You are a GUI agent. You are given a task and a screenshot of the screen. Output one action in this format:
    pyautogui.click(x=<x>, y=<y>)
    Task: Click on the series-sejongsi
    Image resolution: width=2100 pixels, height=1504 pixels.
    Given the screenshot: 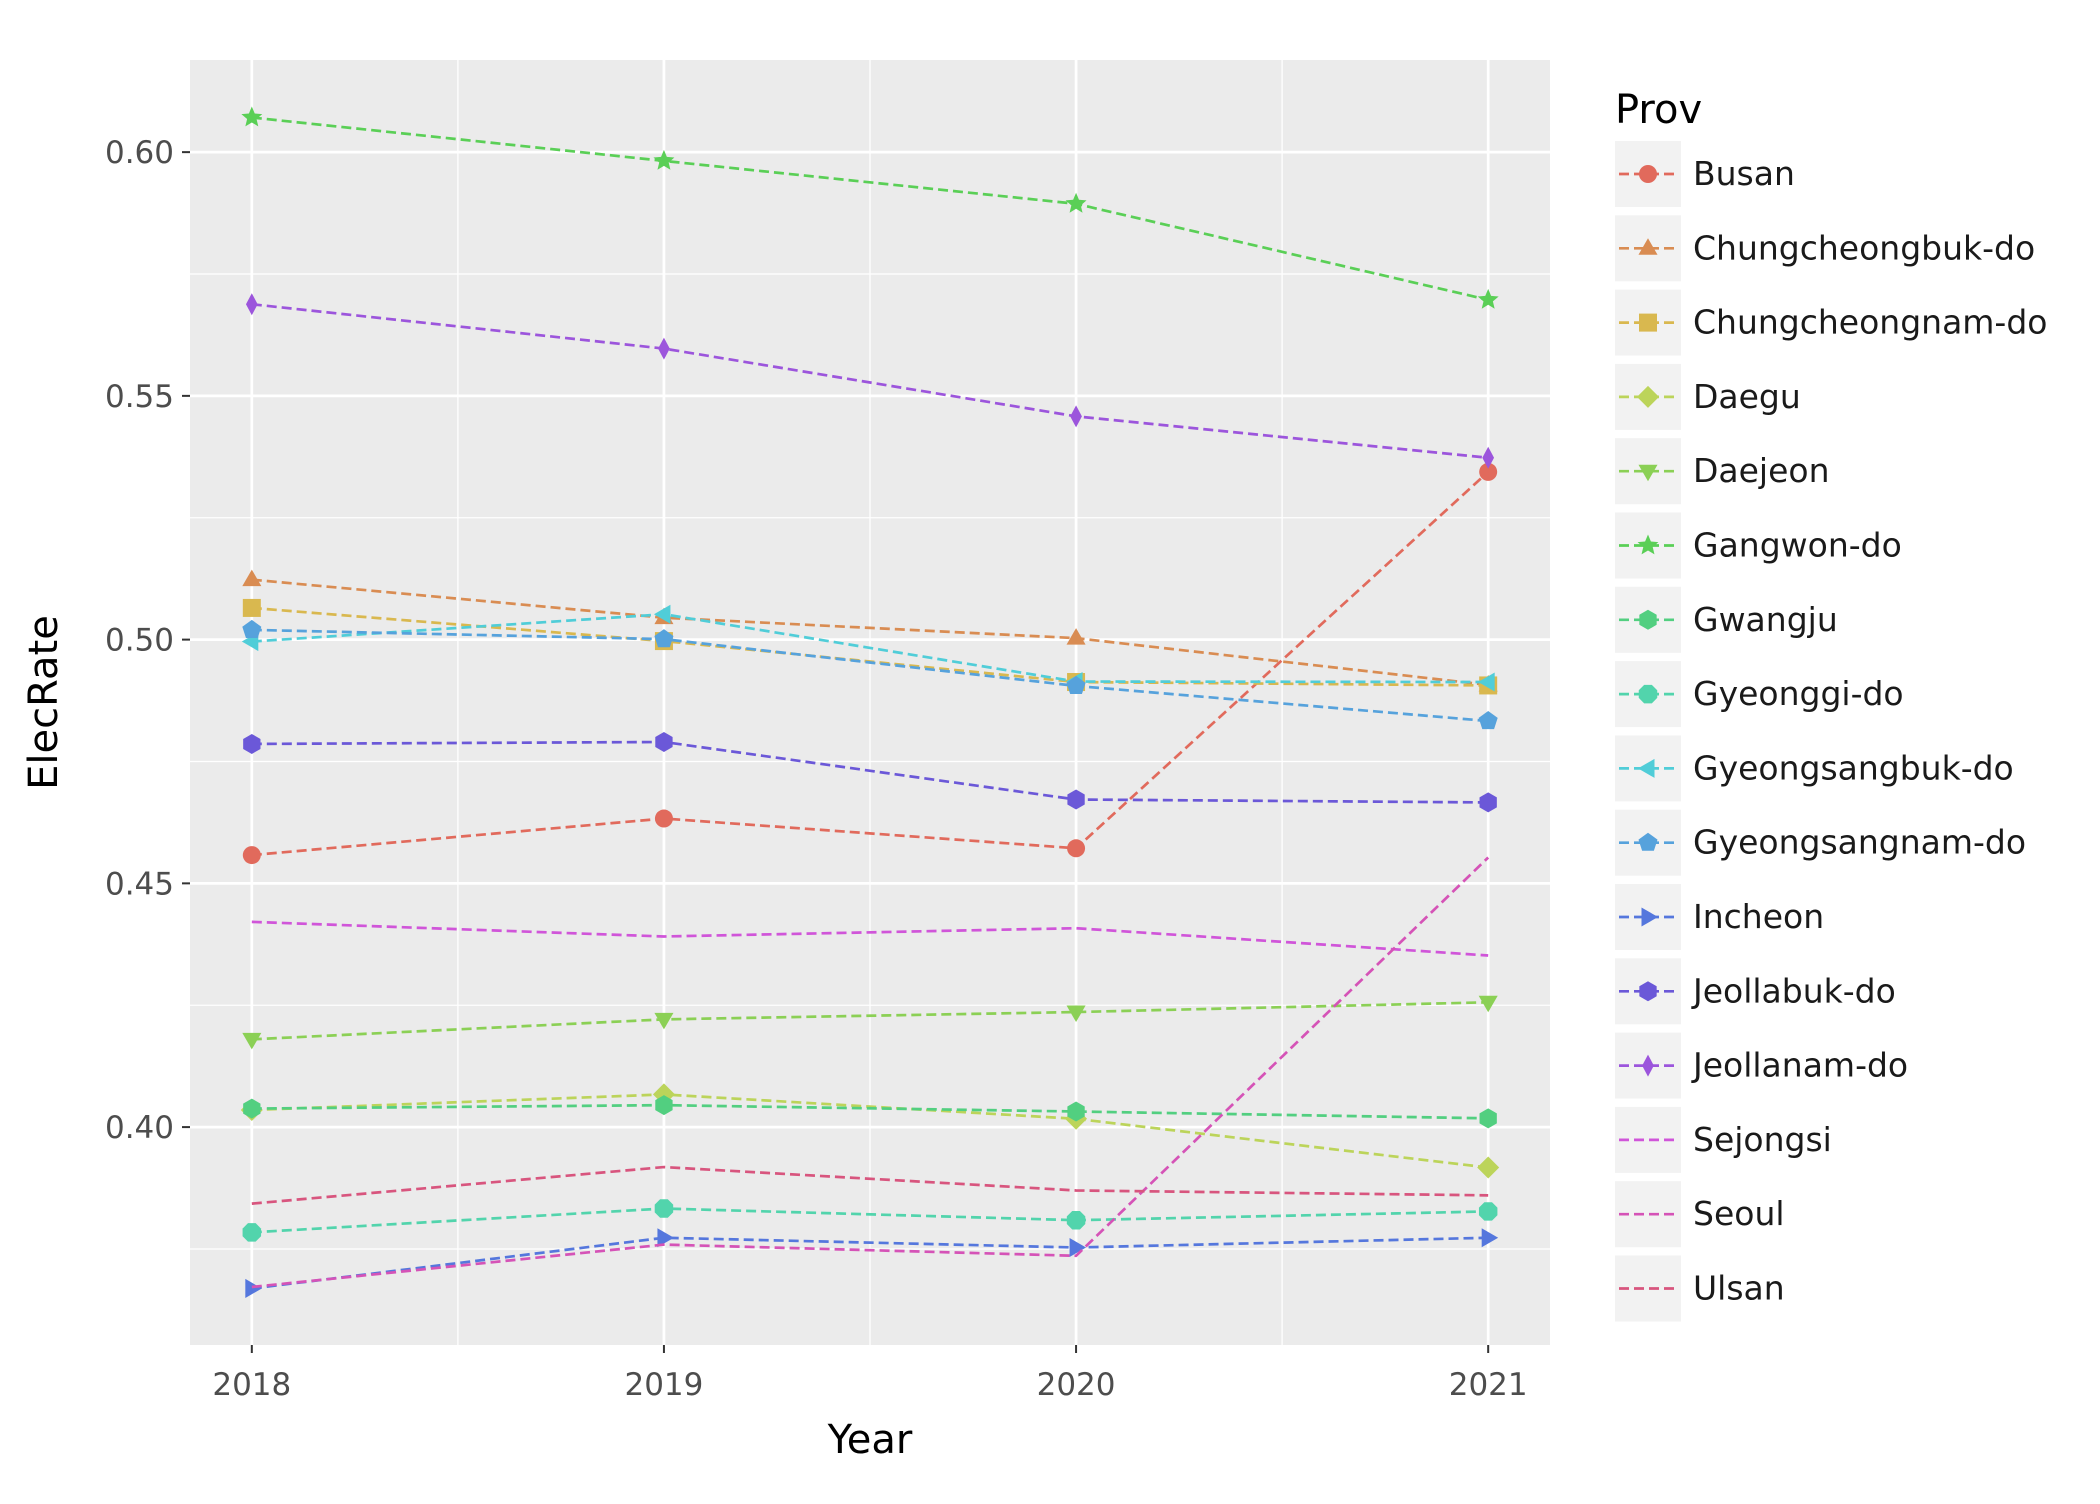 What is the action you would take?
    pyautogui.click(x=870, y=938)
    